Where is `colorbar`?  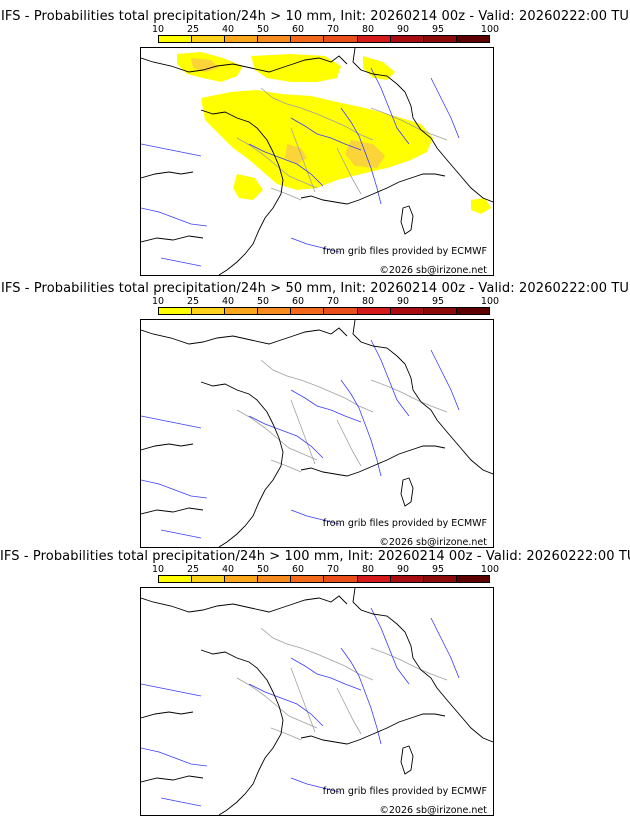 colorbar is located at coordinates (324, 39).